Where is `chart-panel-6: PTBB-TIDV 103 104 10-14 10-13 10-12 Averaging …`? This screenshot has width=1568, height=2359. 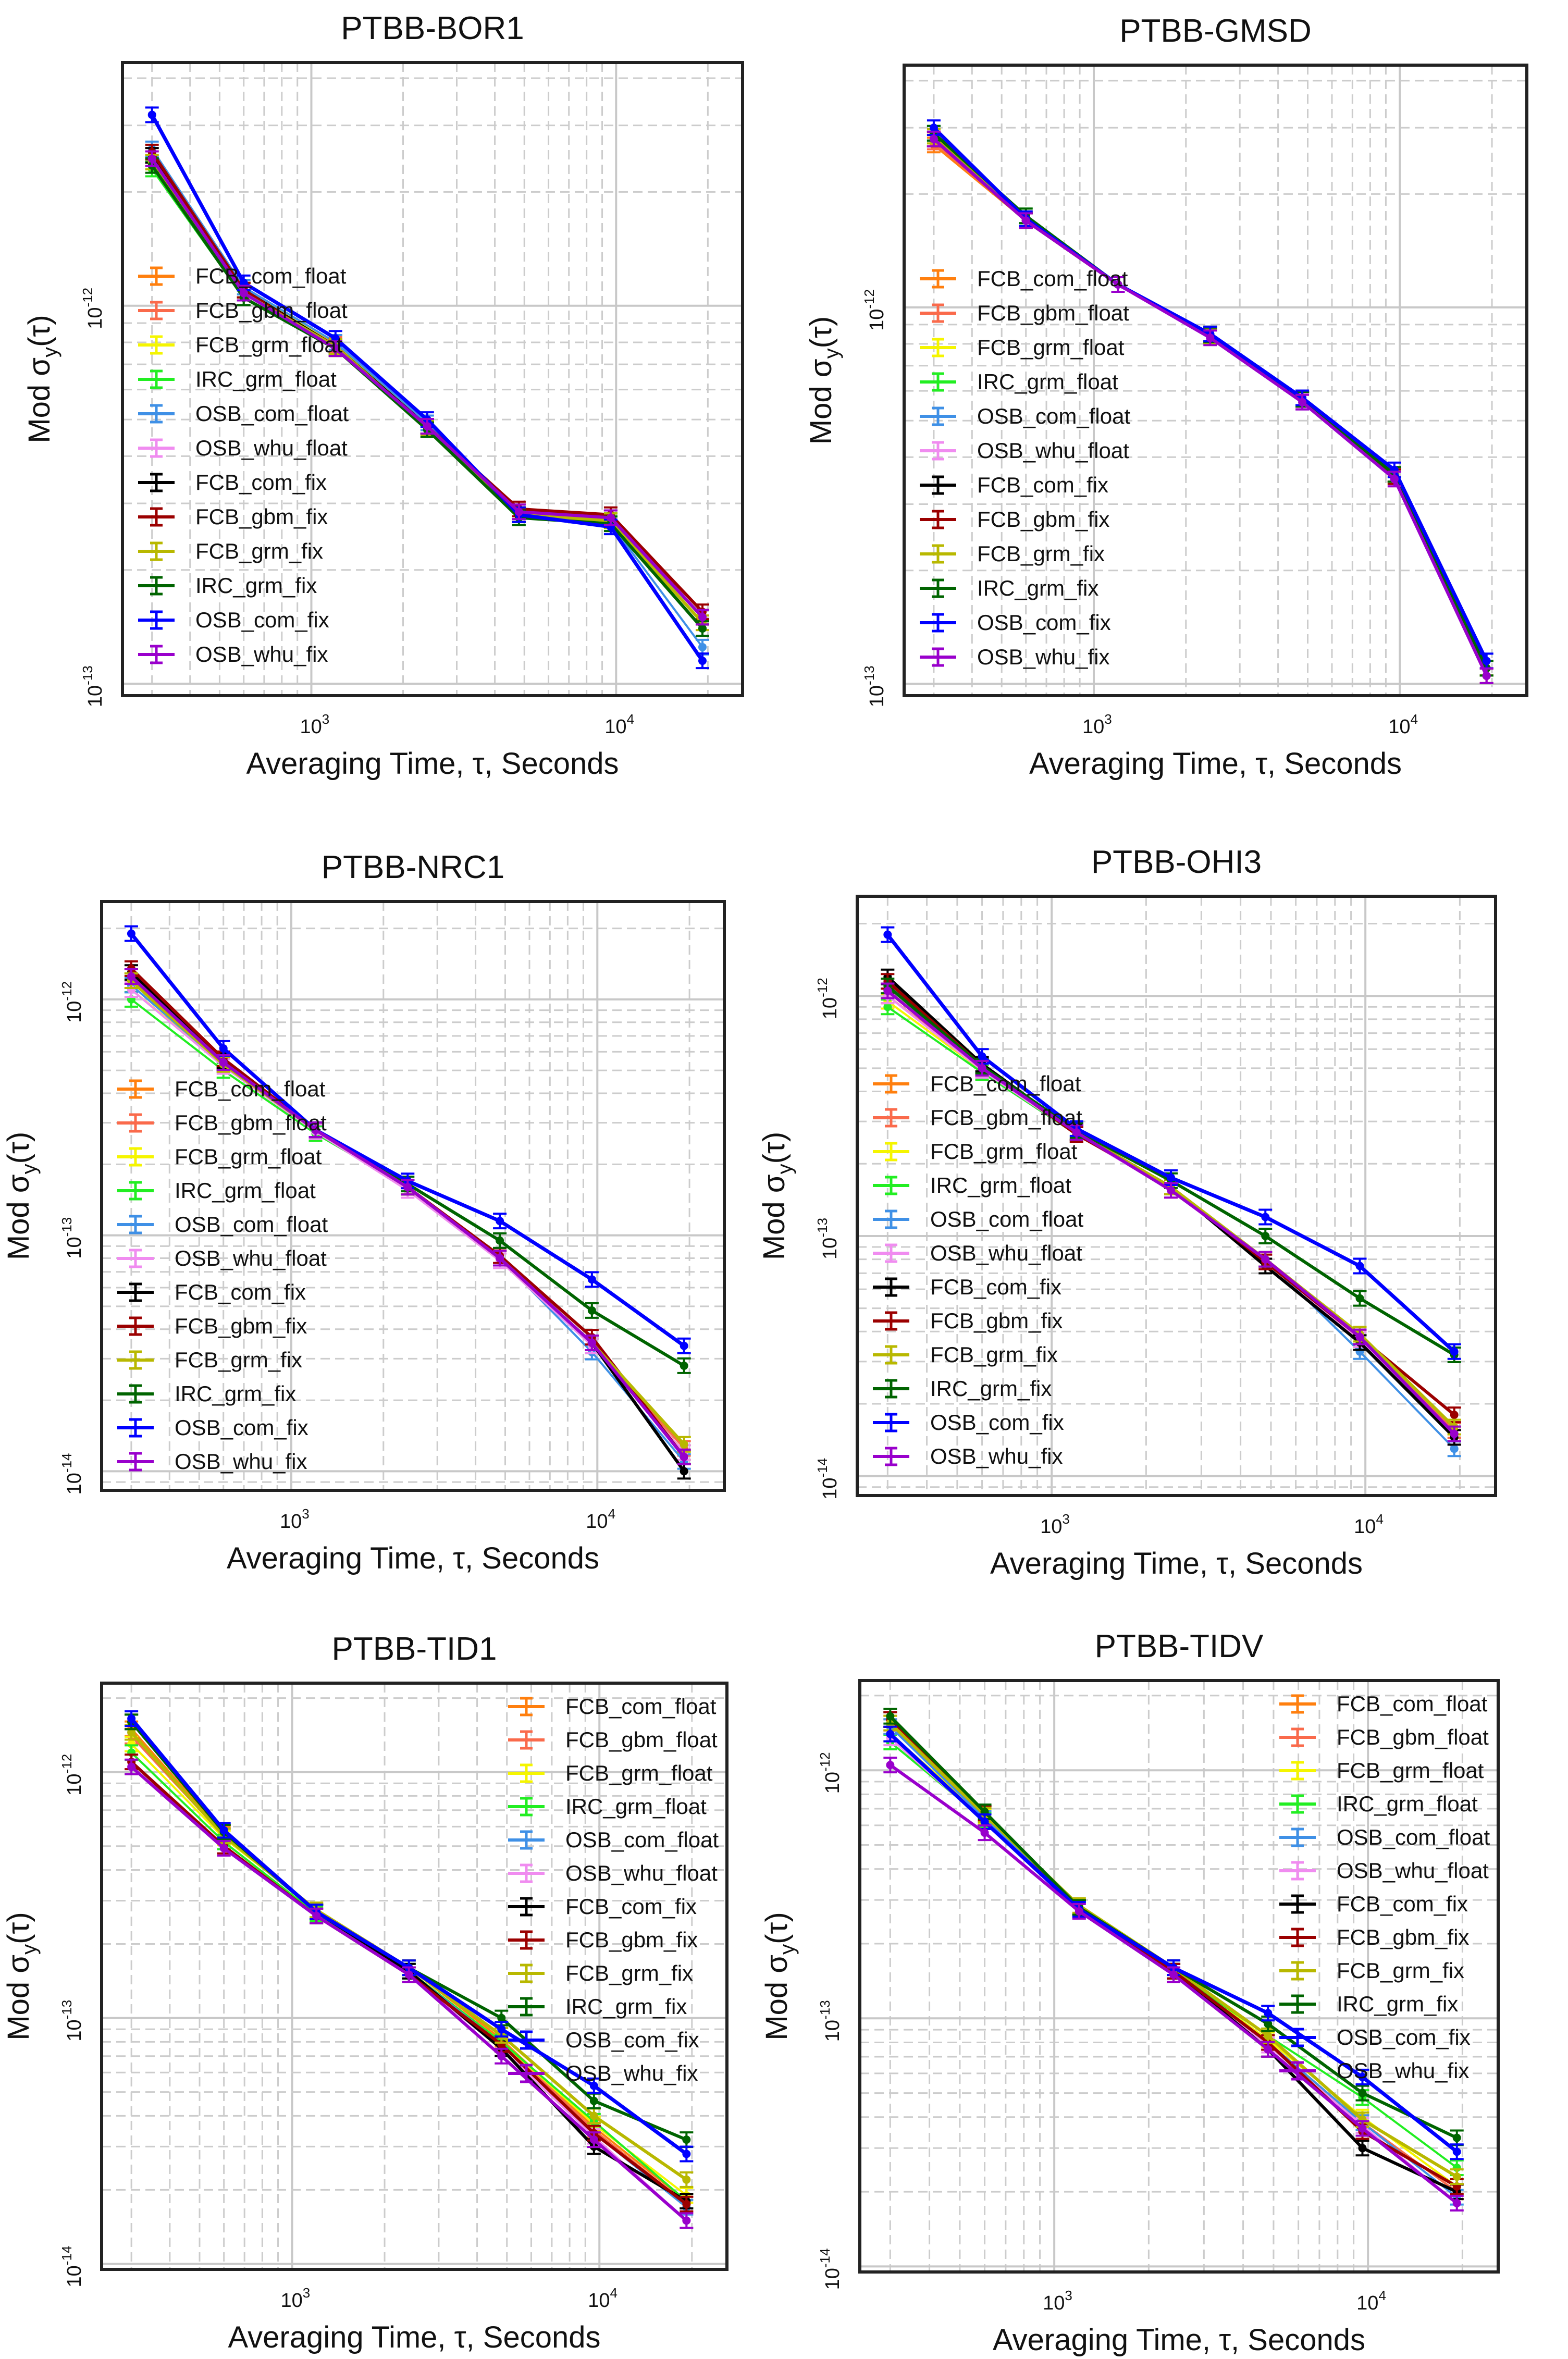 chart-panel-6: PTBB-TIDV 103 104 10-14 10-13 10-12 Averaging … is located at coordinates (1130, 1992).